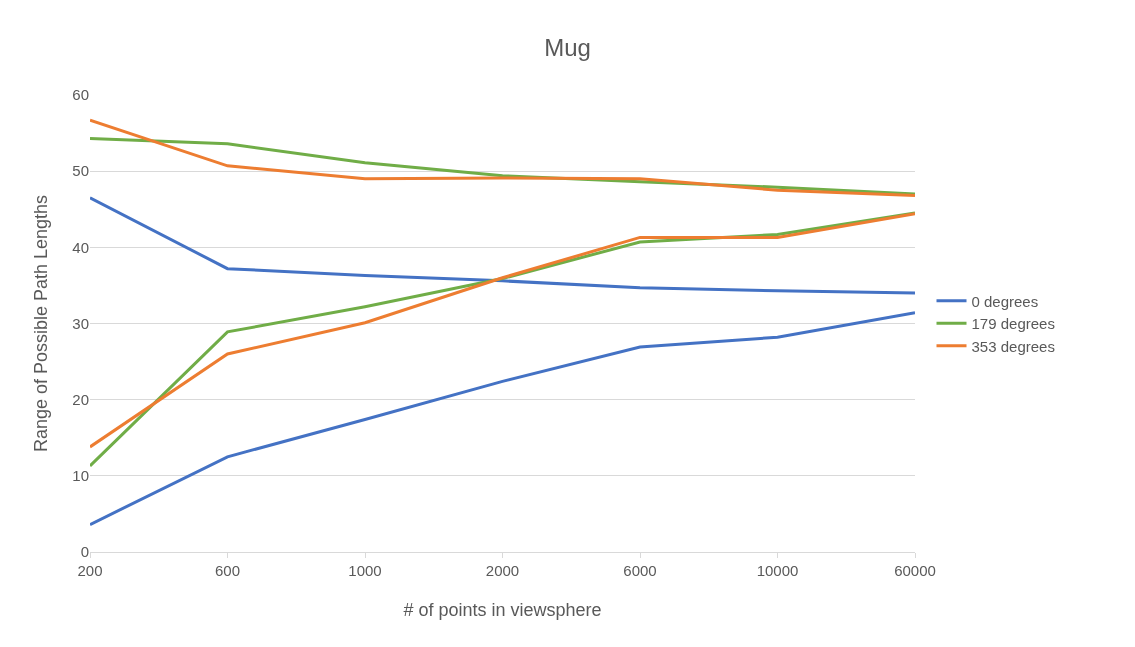  What do you see at coordinates (84, 552) in the screenshot?
I see `y-tick-label: 0` at bounding box center [84, 552].